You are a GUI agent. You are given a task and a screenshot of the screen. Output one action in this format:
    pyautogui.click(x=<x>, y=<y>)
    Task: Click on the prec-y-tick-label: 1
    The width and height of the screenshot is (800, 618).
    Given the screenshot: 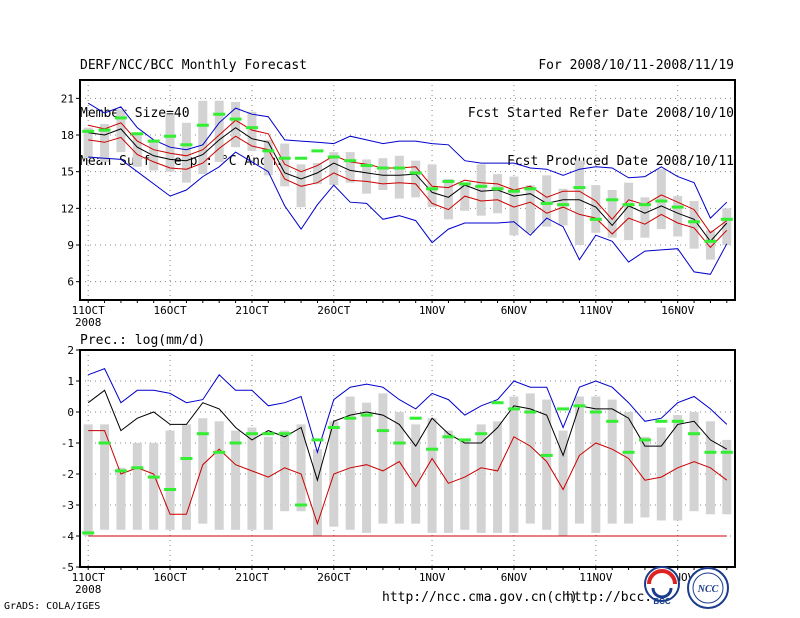 What is the action you would take?
    pyautogui.click(x=70, y=381)
    